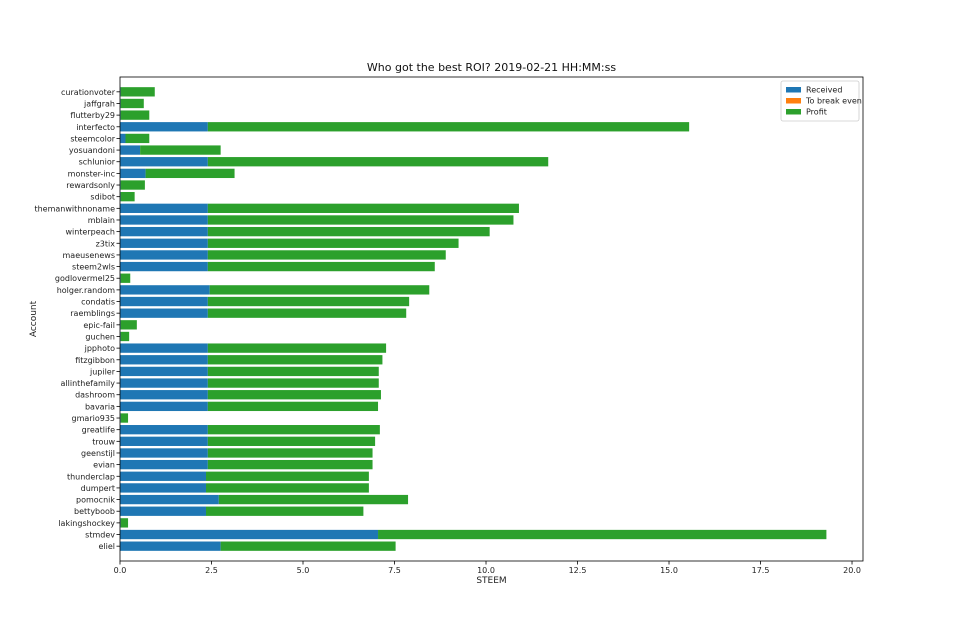 The image size is (960, 640). Describe the element at coordinates (164, 441) in the screenshot. I see `bar-received-trouw` at that location.